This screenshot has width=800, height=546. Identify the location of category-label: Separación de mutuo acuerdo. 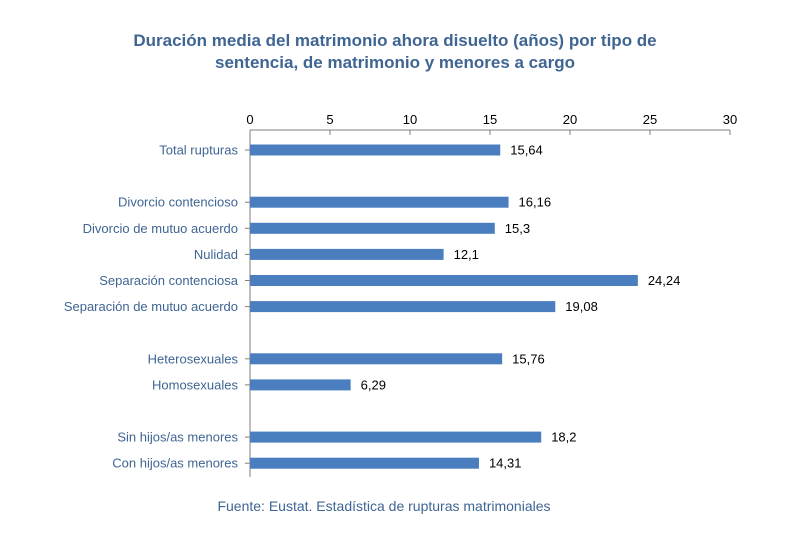
(151, 306).